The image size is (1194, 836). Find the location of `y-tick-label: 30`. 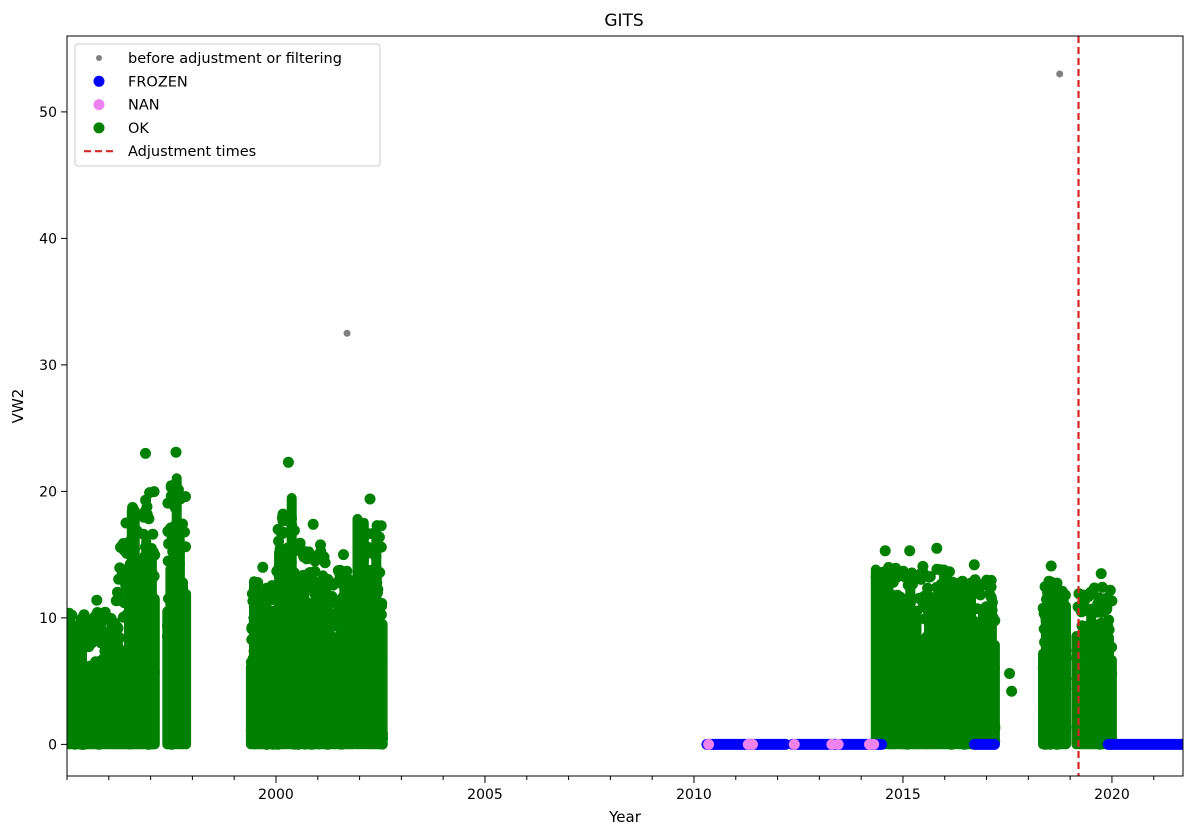

y-tick-label: 30 is located at coordinates (48, 366).